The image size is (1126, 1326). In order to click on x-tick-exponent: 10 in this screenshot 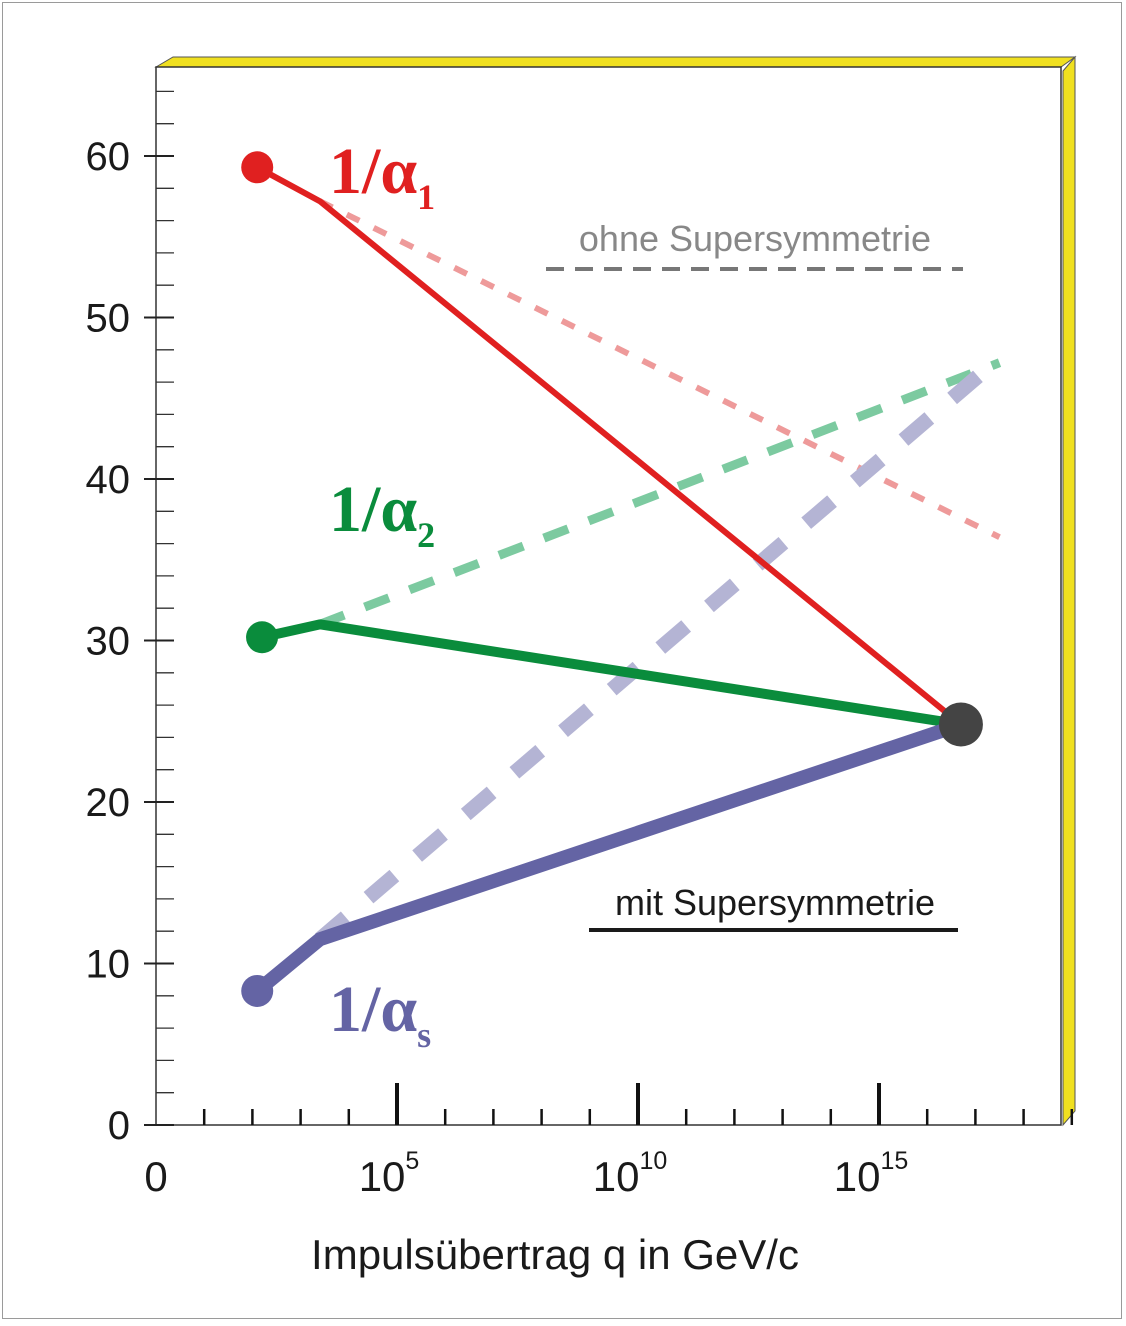, I will do `click(653, 1161)`.